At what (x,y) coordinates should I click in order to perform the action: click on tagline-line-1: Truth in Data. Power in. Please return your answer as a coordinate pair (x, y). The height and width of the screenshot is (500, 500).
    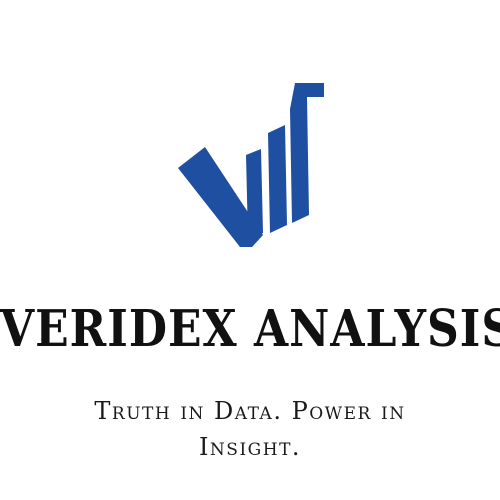
    Looking at the image, I should click on (250, 411).